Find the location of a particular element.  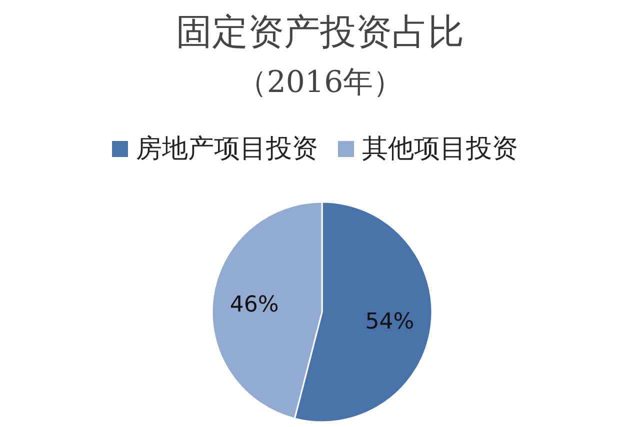

legend-label: 房地产项目投资 is located at coordinates (227, 149).